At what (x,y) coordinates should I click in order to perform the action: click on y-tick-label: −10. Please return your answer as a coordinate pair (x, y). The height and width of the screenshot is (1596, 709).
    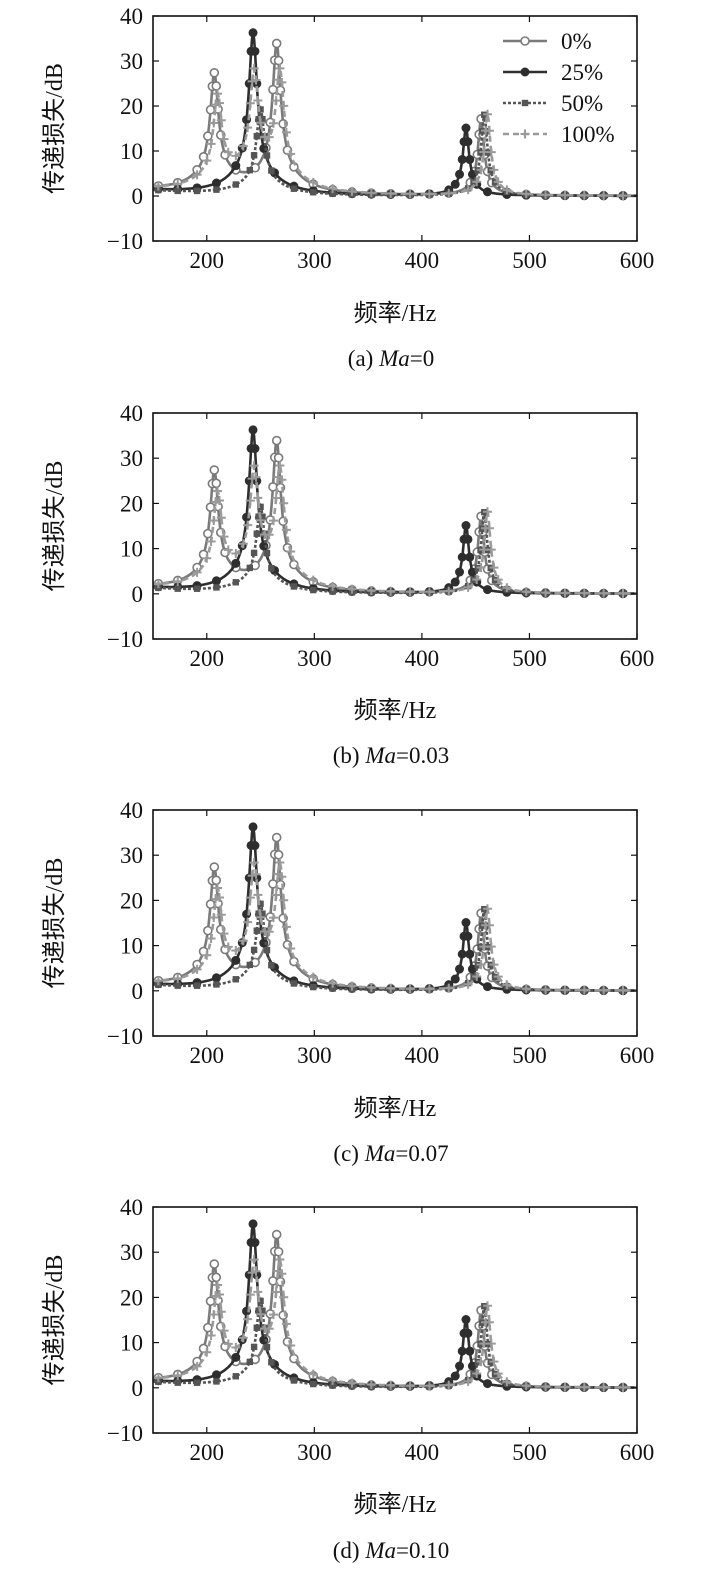
    Looking at the image, I should click on (125, 639).